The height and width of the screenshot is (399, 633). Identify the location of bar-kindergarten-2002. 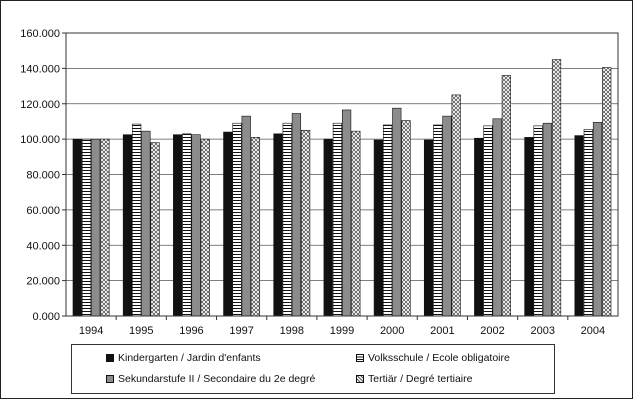
(479, 227).